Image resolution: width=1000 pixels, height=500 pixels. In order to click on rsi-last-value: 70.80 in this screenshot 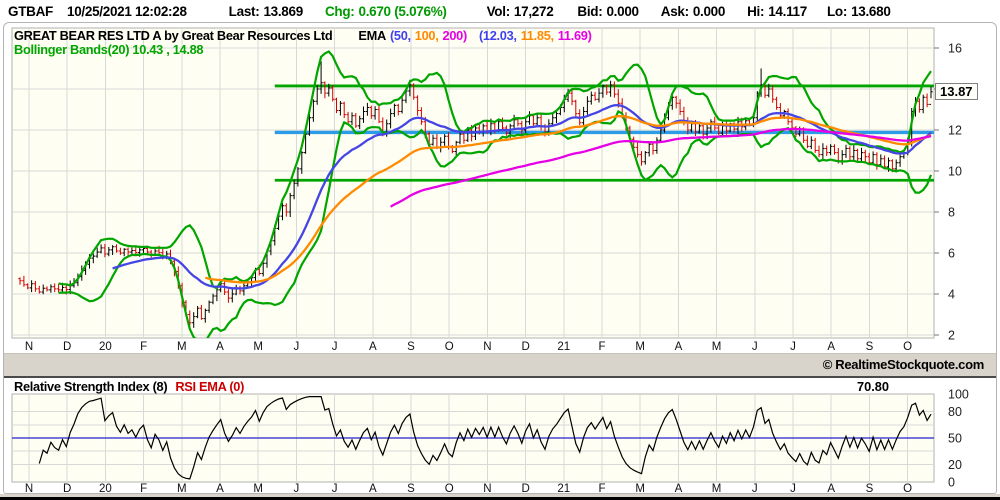, I will do `click(873, 386)`.